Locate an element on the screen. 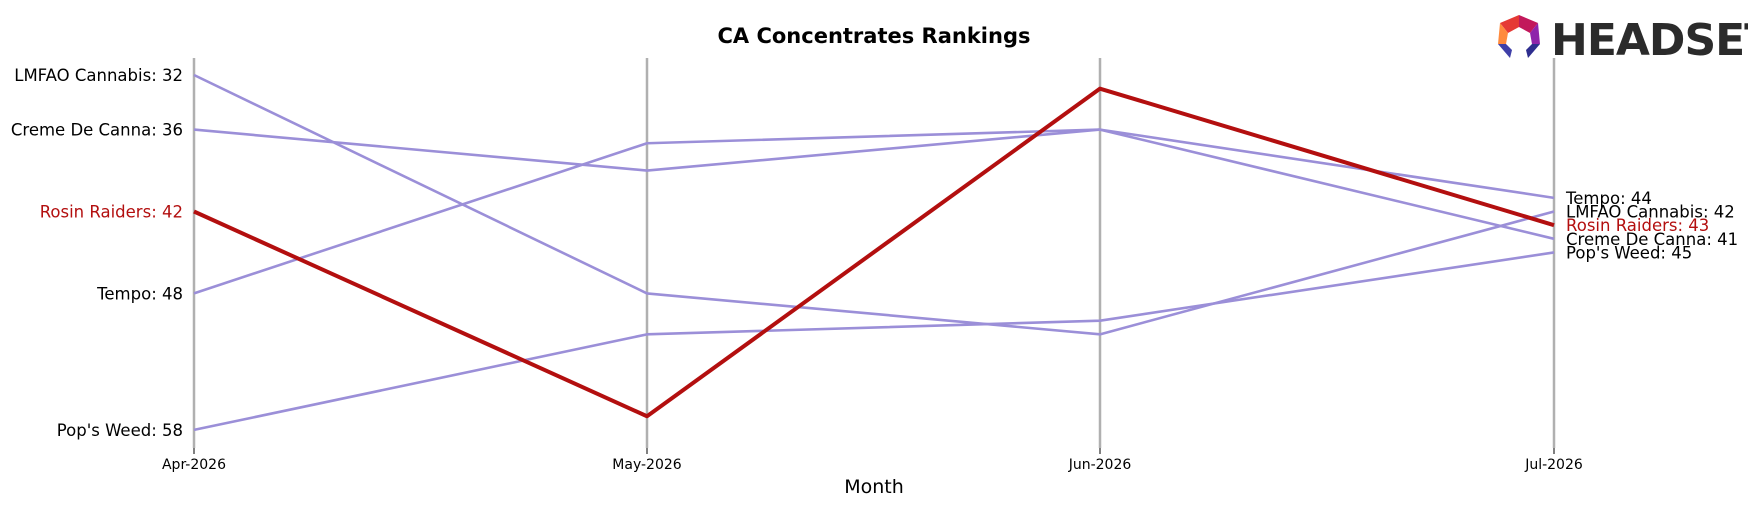  headset-logo: HEADSET is located at coordinates (1623, 40).